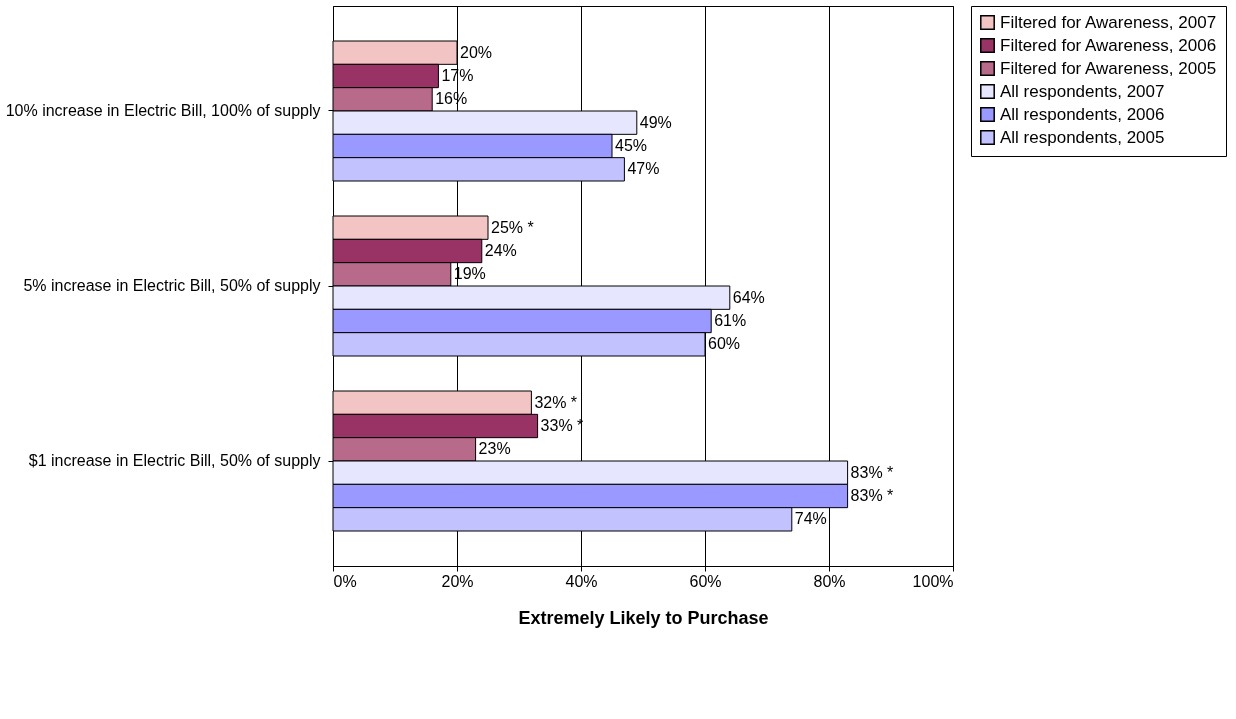 This screenshot has width=1236, height=719. I want to click on x-tick-label: 20%, so click(457, 581).